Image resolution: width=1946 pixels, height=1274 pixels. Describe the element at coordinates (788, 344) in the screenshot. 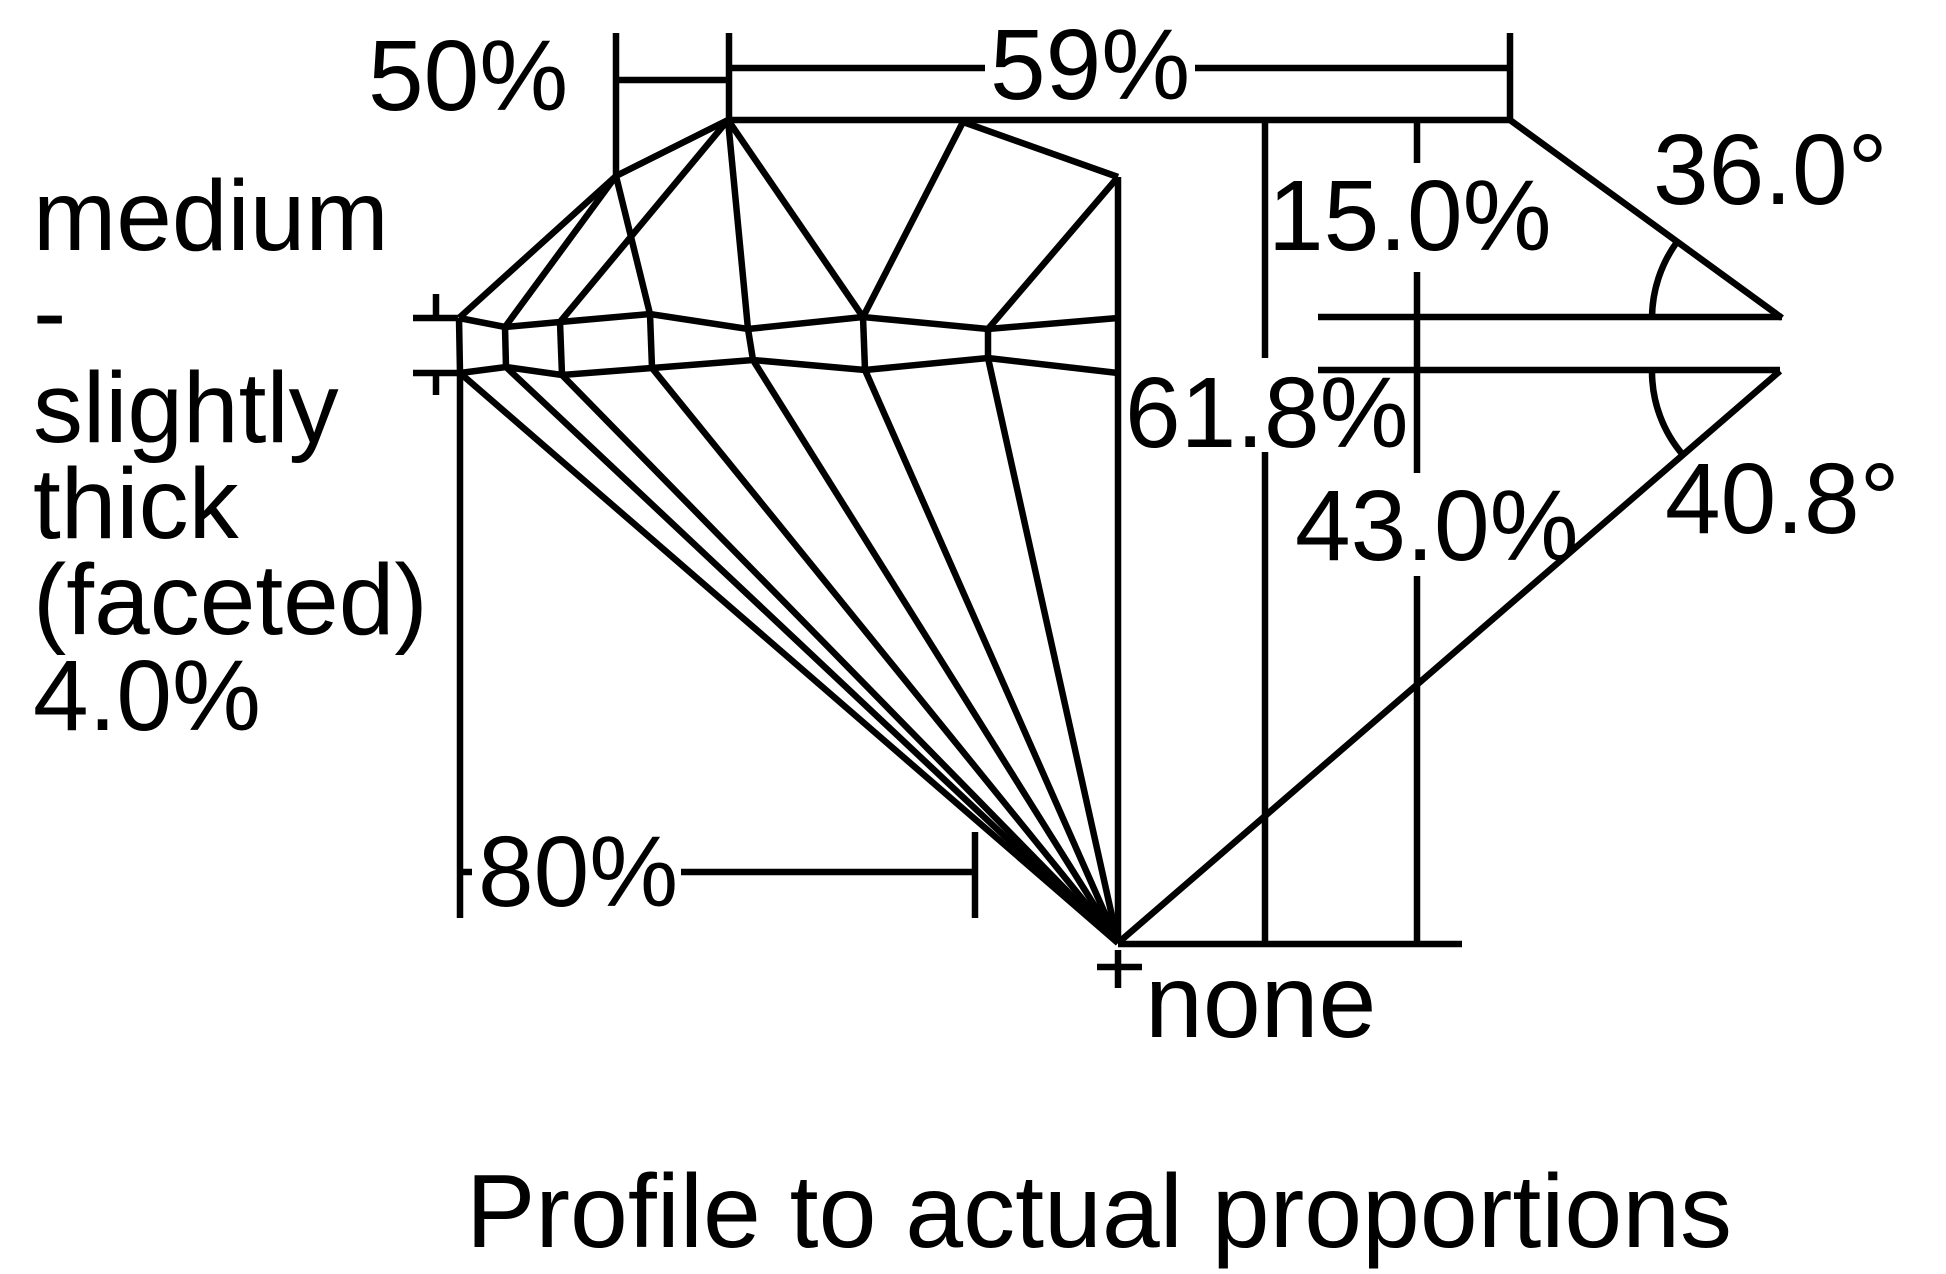

I see `girdle-band` at that location.